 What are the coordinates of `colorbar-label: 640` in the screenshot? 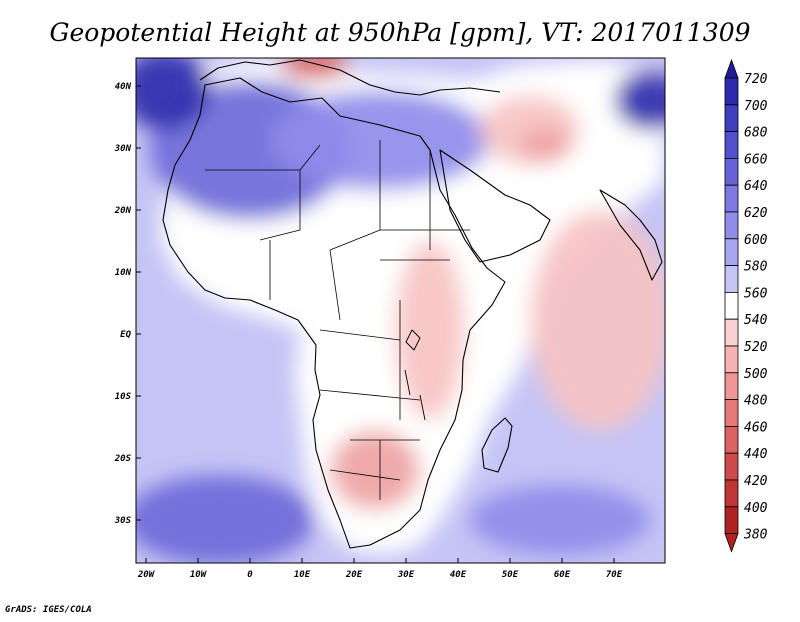 It's located at (756, 186).